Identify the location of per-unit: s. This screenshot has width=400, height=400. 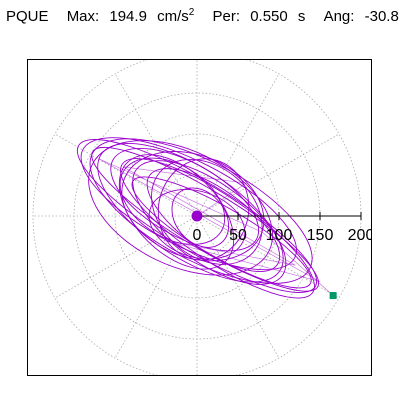
(301, 16).